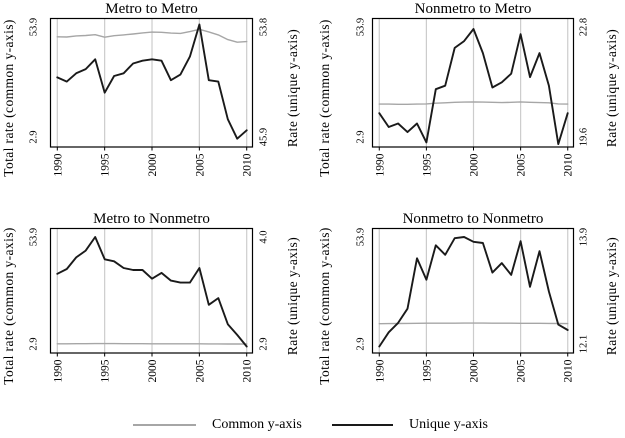 The width and height of the screenshot is (625, 438). What do you see at coordinates (164, 425) in the screenshot?
I see `legend-common-line-swatch` at bounding box center [164, 425].